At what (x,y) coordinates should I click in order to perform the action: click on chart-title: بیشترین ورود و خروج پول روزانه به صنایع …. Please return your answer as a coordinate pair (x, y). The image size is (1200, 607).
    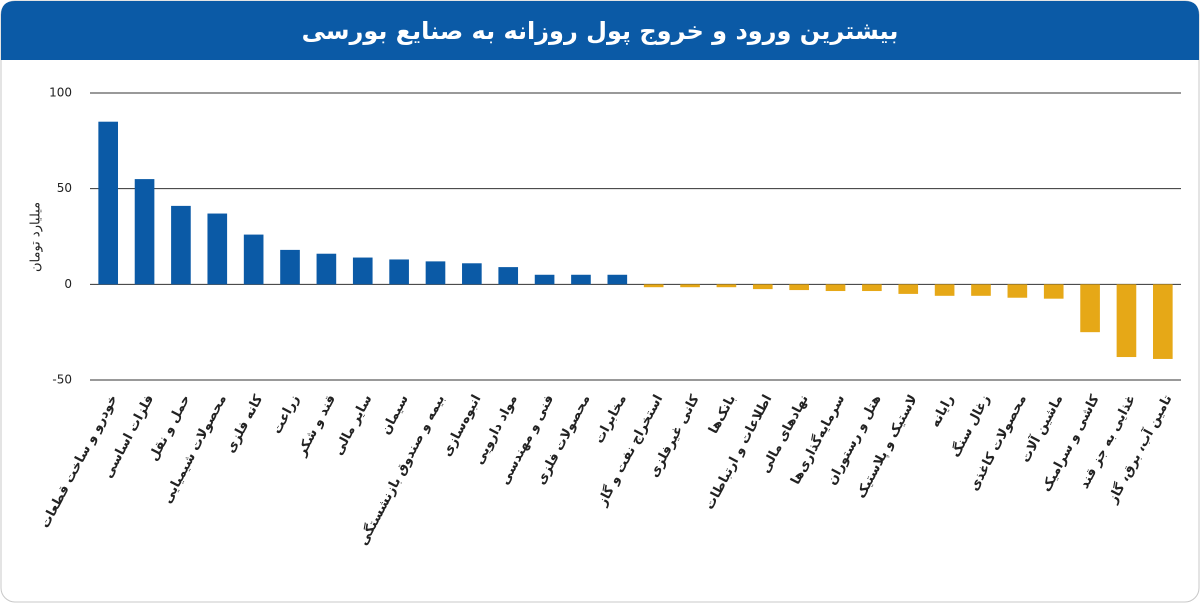
    Looking at the image, I should click on (600, 31).